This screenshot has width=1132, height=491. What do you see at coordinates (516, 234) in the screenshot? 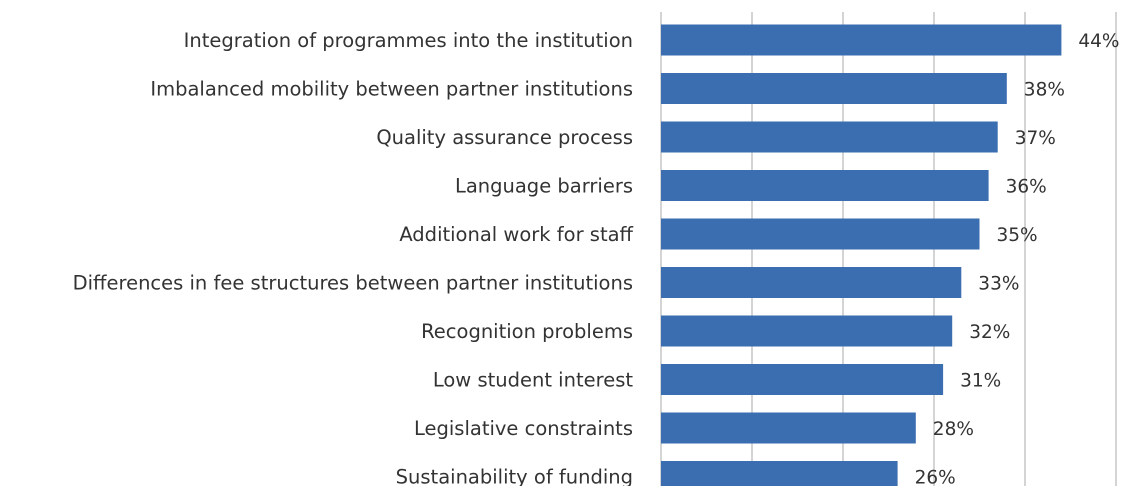
I see `category-label: Additional work for staff` at bounding box center [516, 234].